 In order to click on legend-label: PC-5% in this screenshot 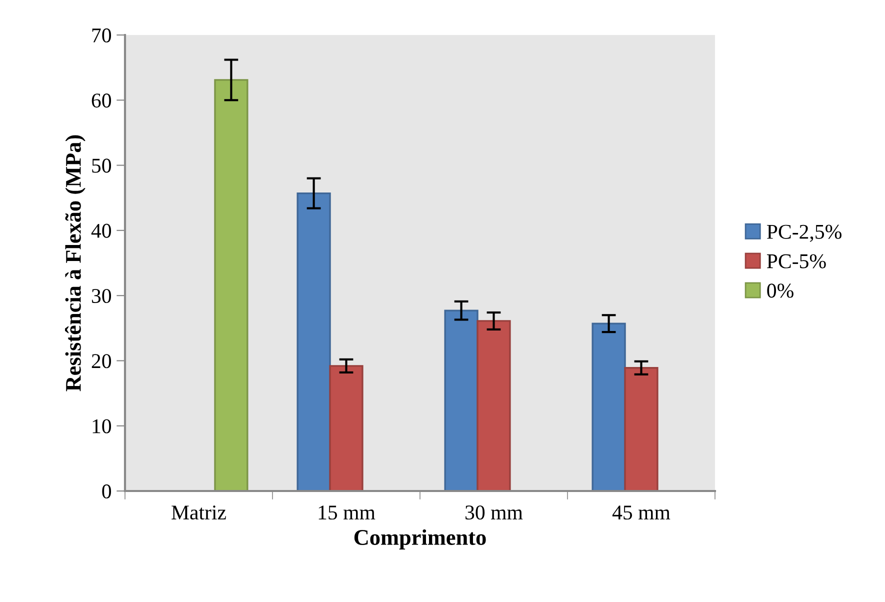, I will do `click(796, 261)`.